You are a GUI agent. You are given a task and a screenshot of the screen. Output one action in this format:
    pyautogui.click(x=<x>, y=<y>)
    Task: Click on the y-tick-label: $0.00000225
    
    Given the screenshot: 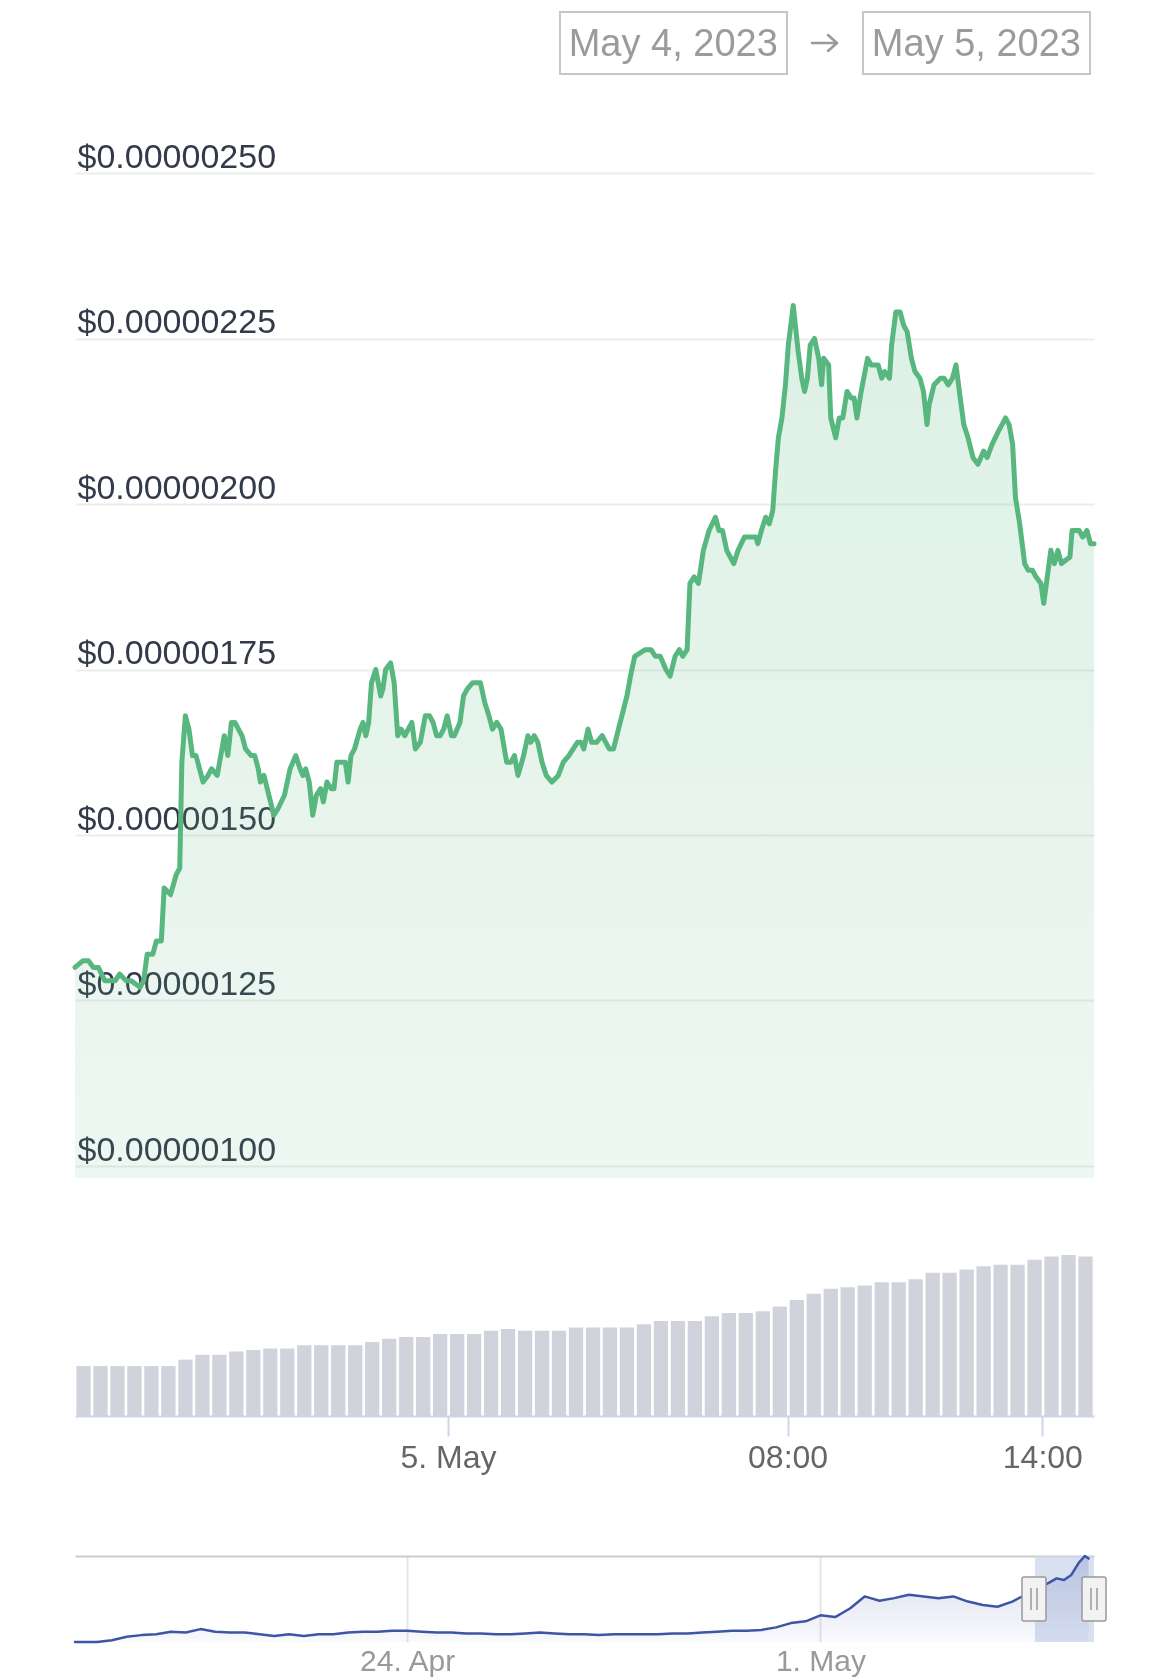 What is the action you would take?
    pyautogui.click(x=177, y=320)
    